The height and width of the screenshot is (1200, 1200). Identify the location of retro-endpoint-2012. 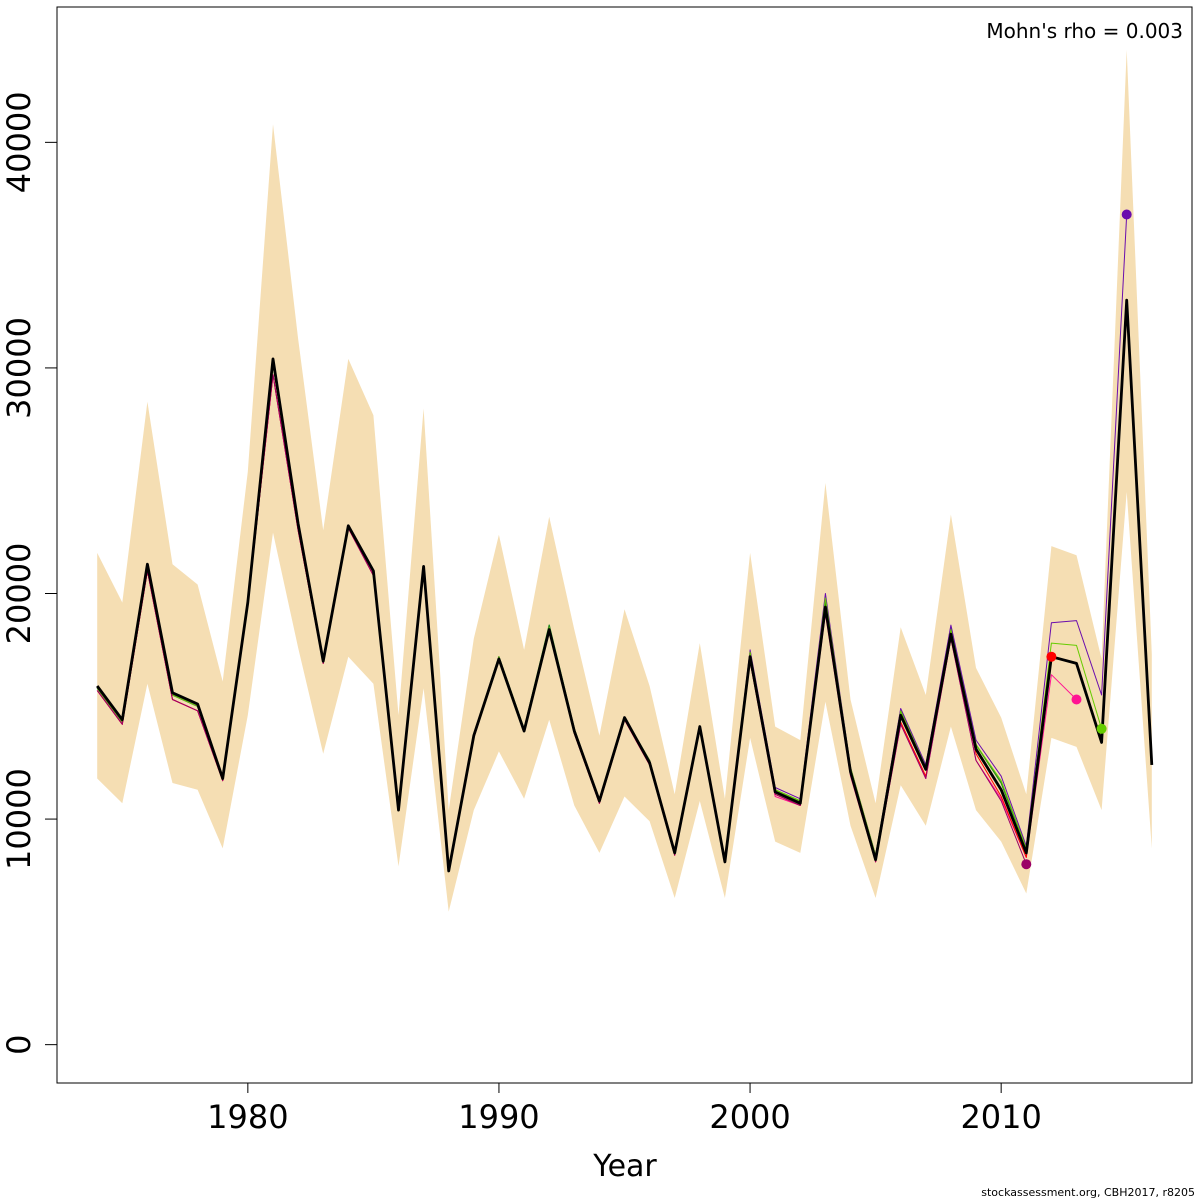
(1051, 656).